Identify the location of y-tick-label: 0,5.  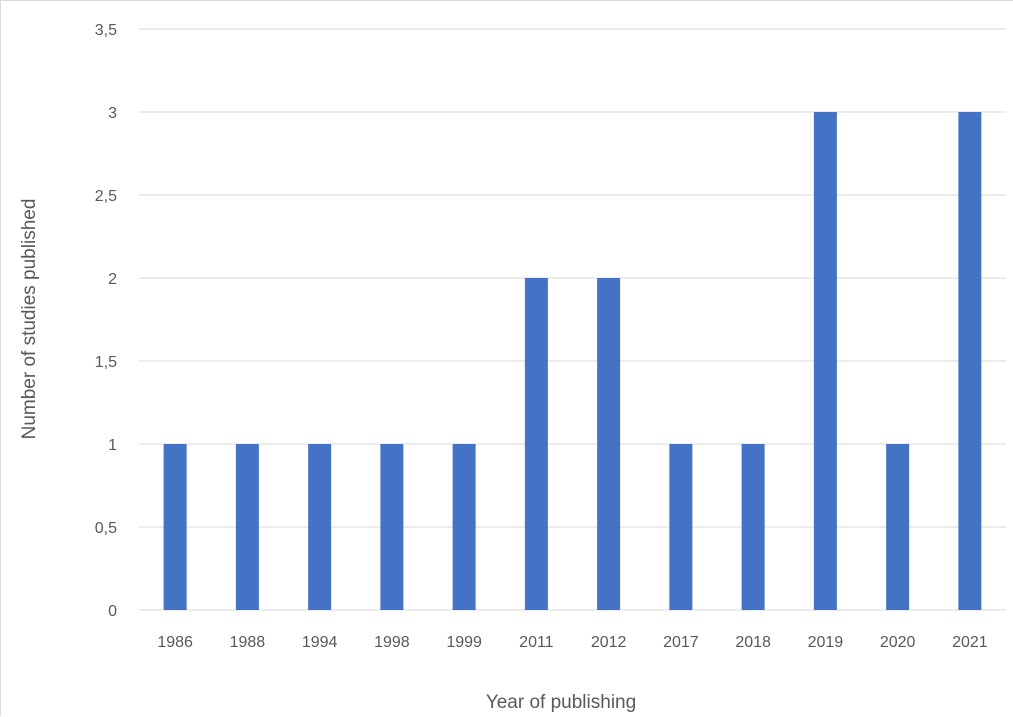
(106, 528).